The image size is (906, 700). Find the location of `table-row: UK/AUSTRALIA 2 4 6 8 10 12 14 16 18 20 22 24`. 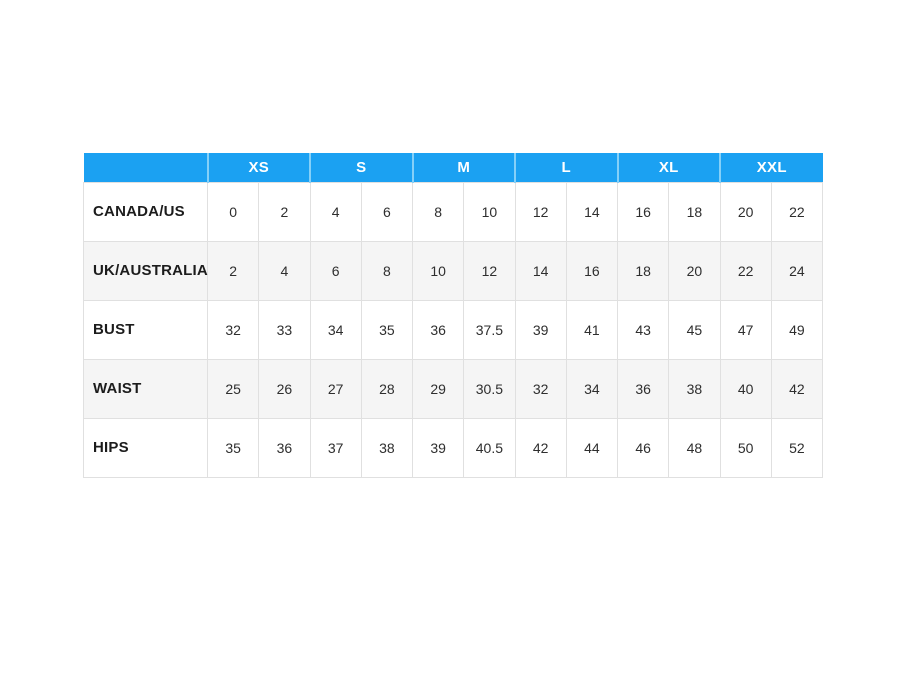

table-row: UK/AUSTRALIA 2 4 6 8 10 12 14 16 18 20 22 24 is located at coordinates (453, 270).